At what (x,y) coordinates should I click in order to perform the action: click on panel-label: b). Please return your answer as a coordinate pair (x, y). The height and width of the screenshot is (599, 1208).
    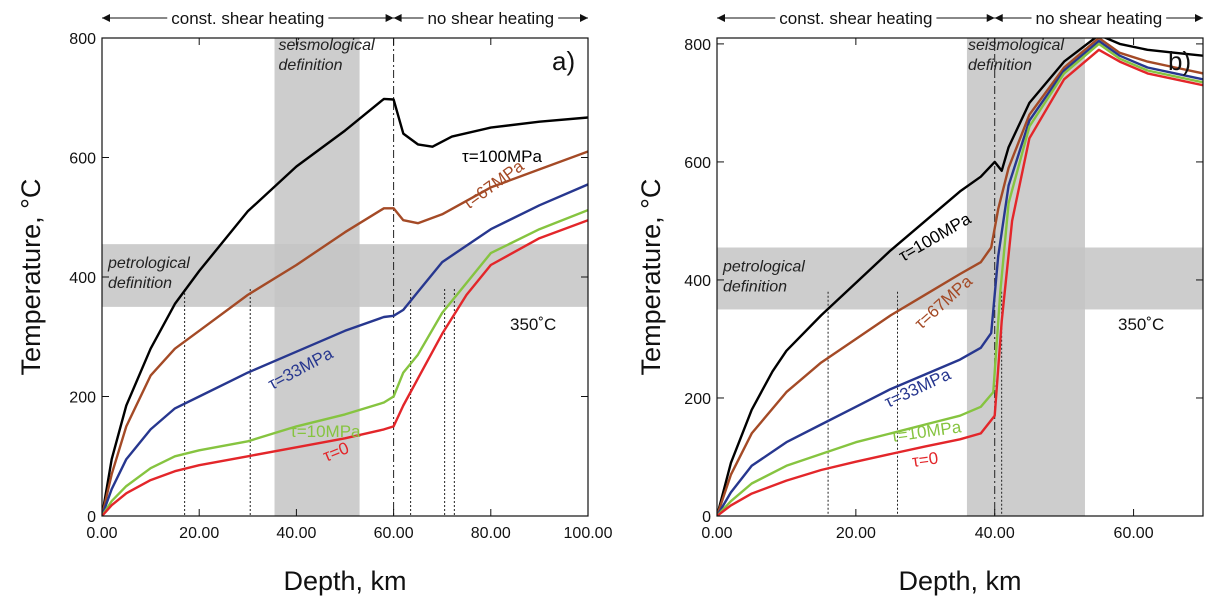
    Looking at the image, I should click on (1179, 61).